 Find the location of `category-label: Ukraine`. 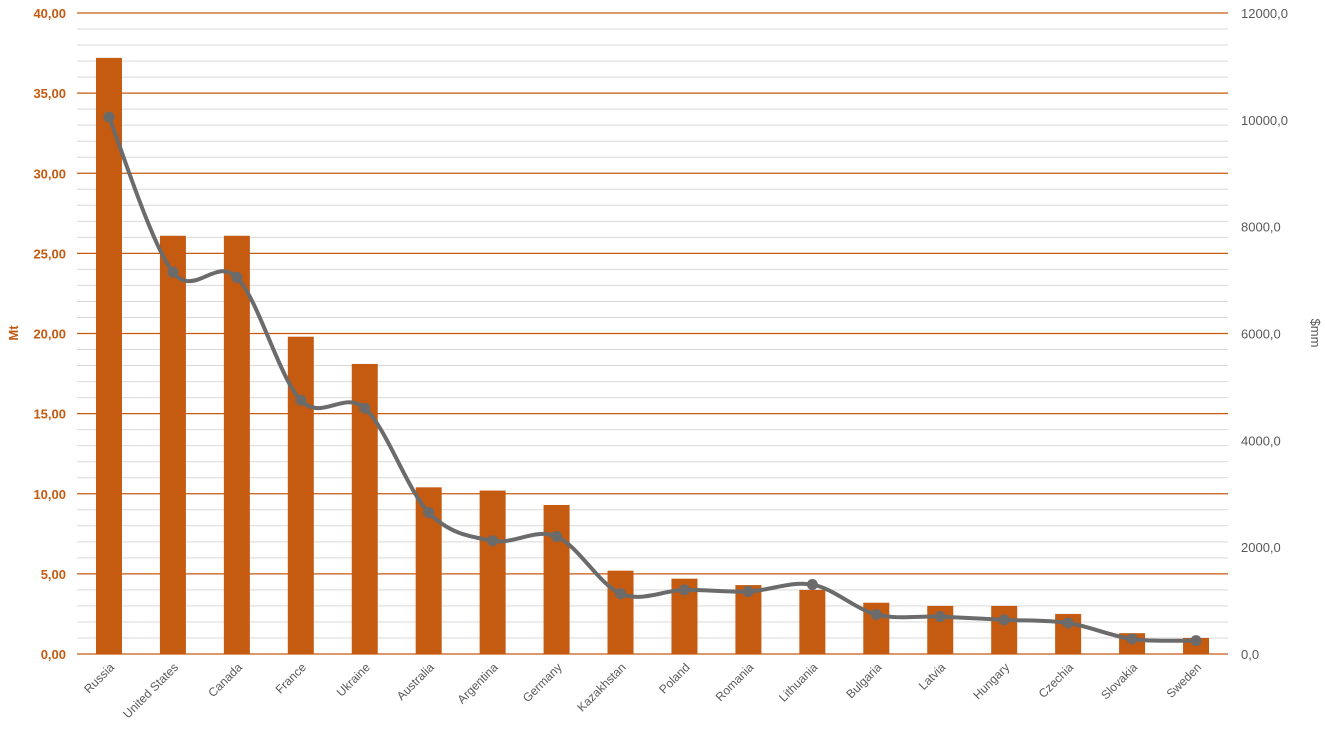

category-label: Ukraine is located at coordinates (353, 679).